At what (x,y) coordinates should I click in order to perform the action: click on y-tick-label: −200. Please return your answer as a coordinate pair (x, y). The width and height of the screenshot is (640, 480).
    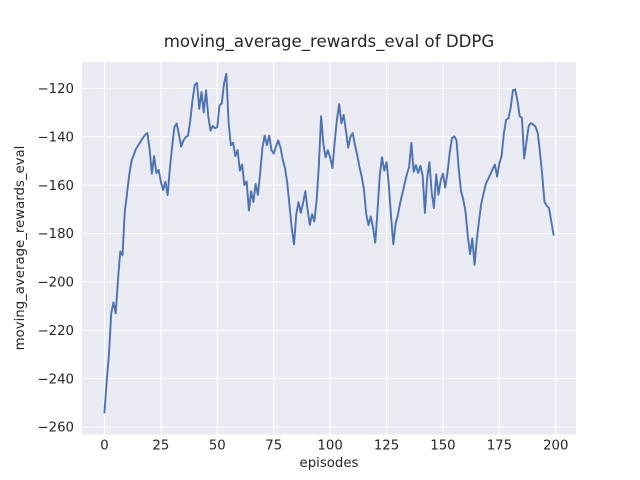
    Looking at the image, I should click on (55, 283).